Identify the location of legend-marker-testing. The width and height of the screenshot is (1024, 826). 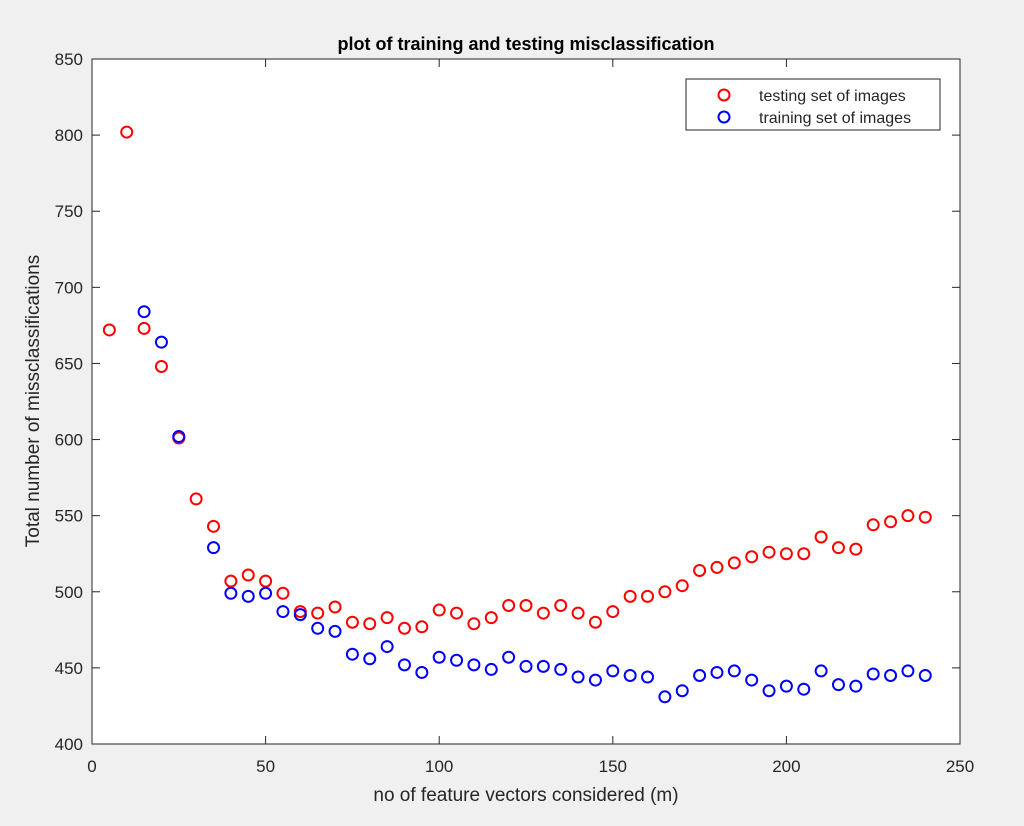
(724, 95).